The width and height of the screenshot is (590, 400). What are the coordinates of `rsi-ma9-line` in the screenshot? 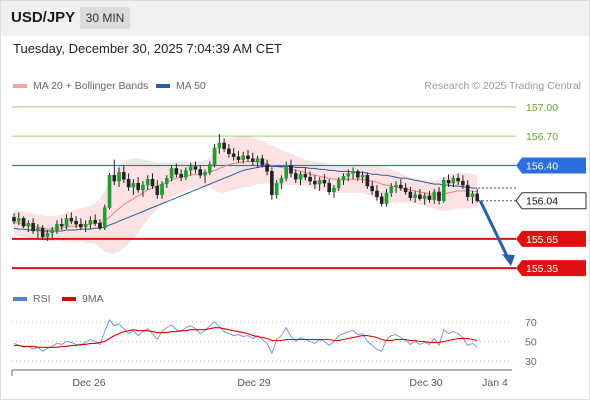 It's located at (246, 337).